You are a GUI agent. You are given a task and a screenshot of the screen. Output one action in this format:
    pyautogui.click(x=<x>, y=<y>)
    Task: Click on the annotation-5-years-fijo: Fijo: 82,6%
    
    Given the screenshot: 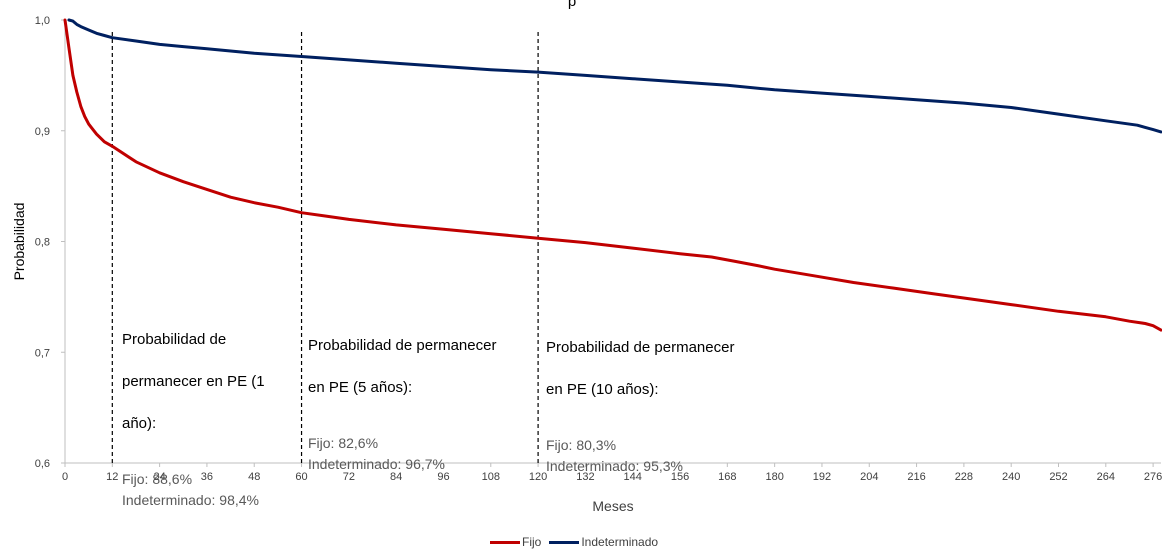 What is the action you would take?
    pyautogui.click(x=343, y=443)
    